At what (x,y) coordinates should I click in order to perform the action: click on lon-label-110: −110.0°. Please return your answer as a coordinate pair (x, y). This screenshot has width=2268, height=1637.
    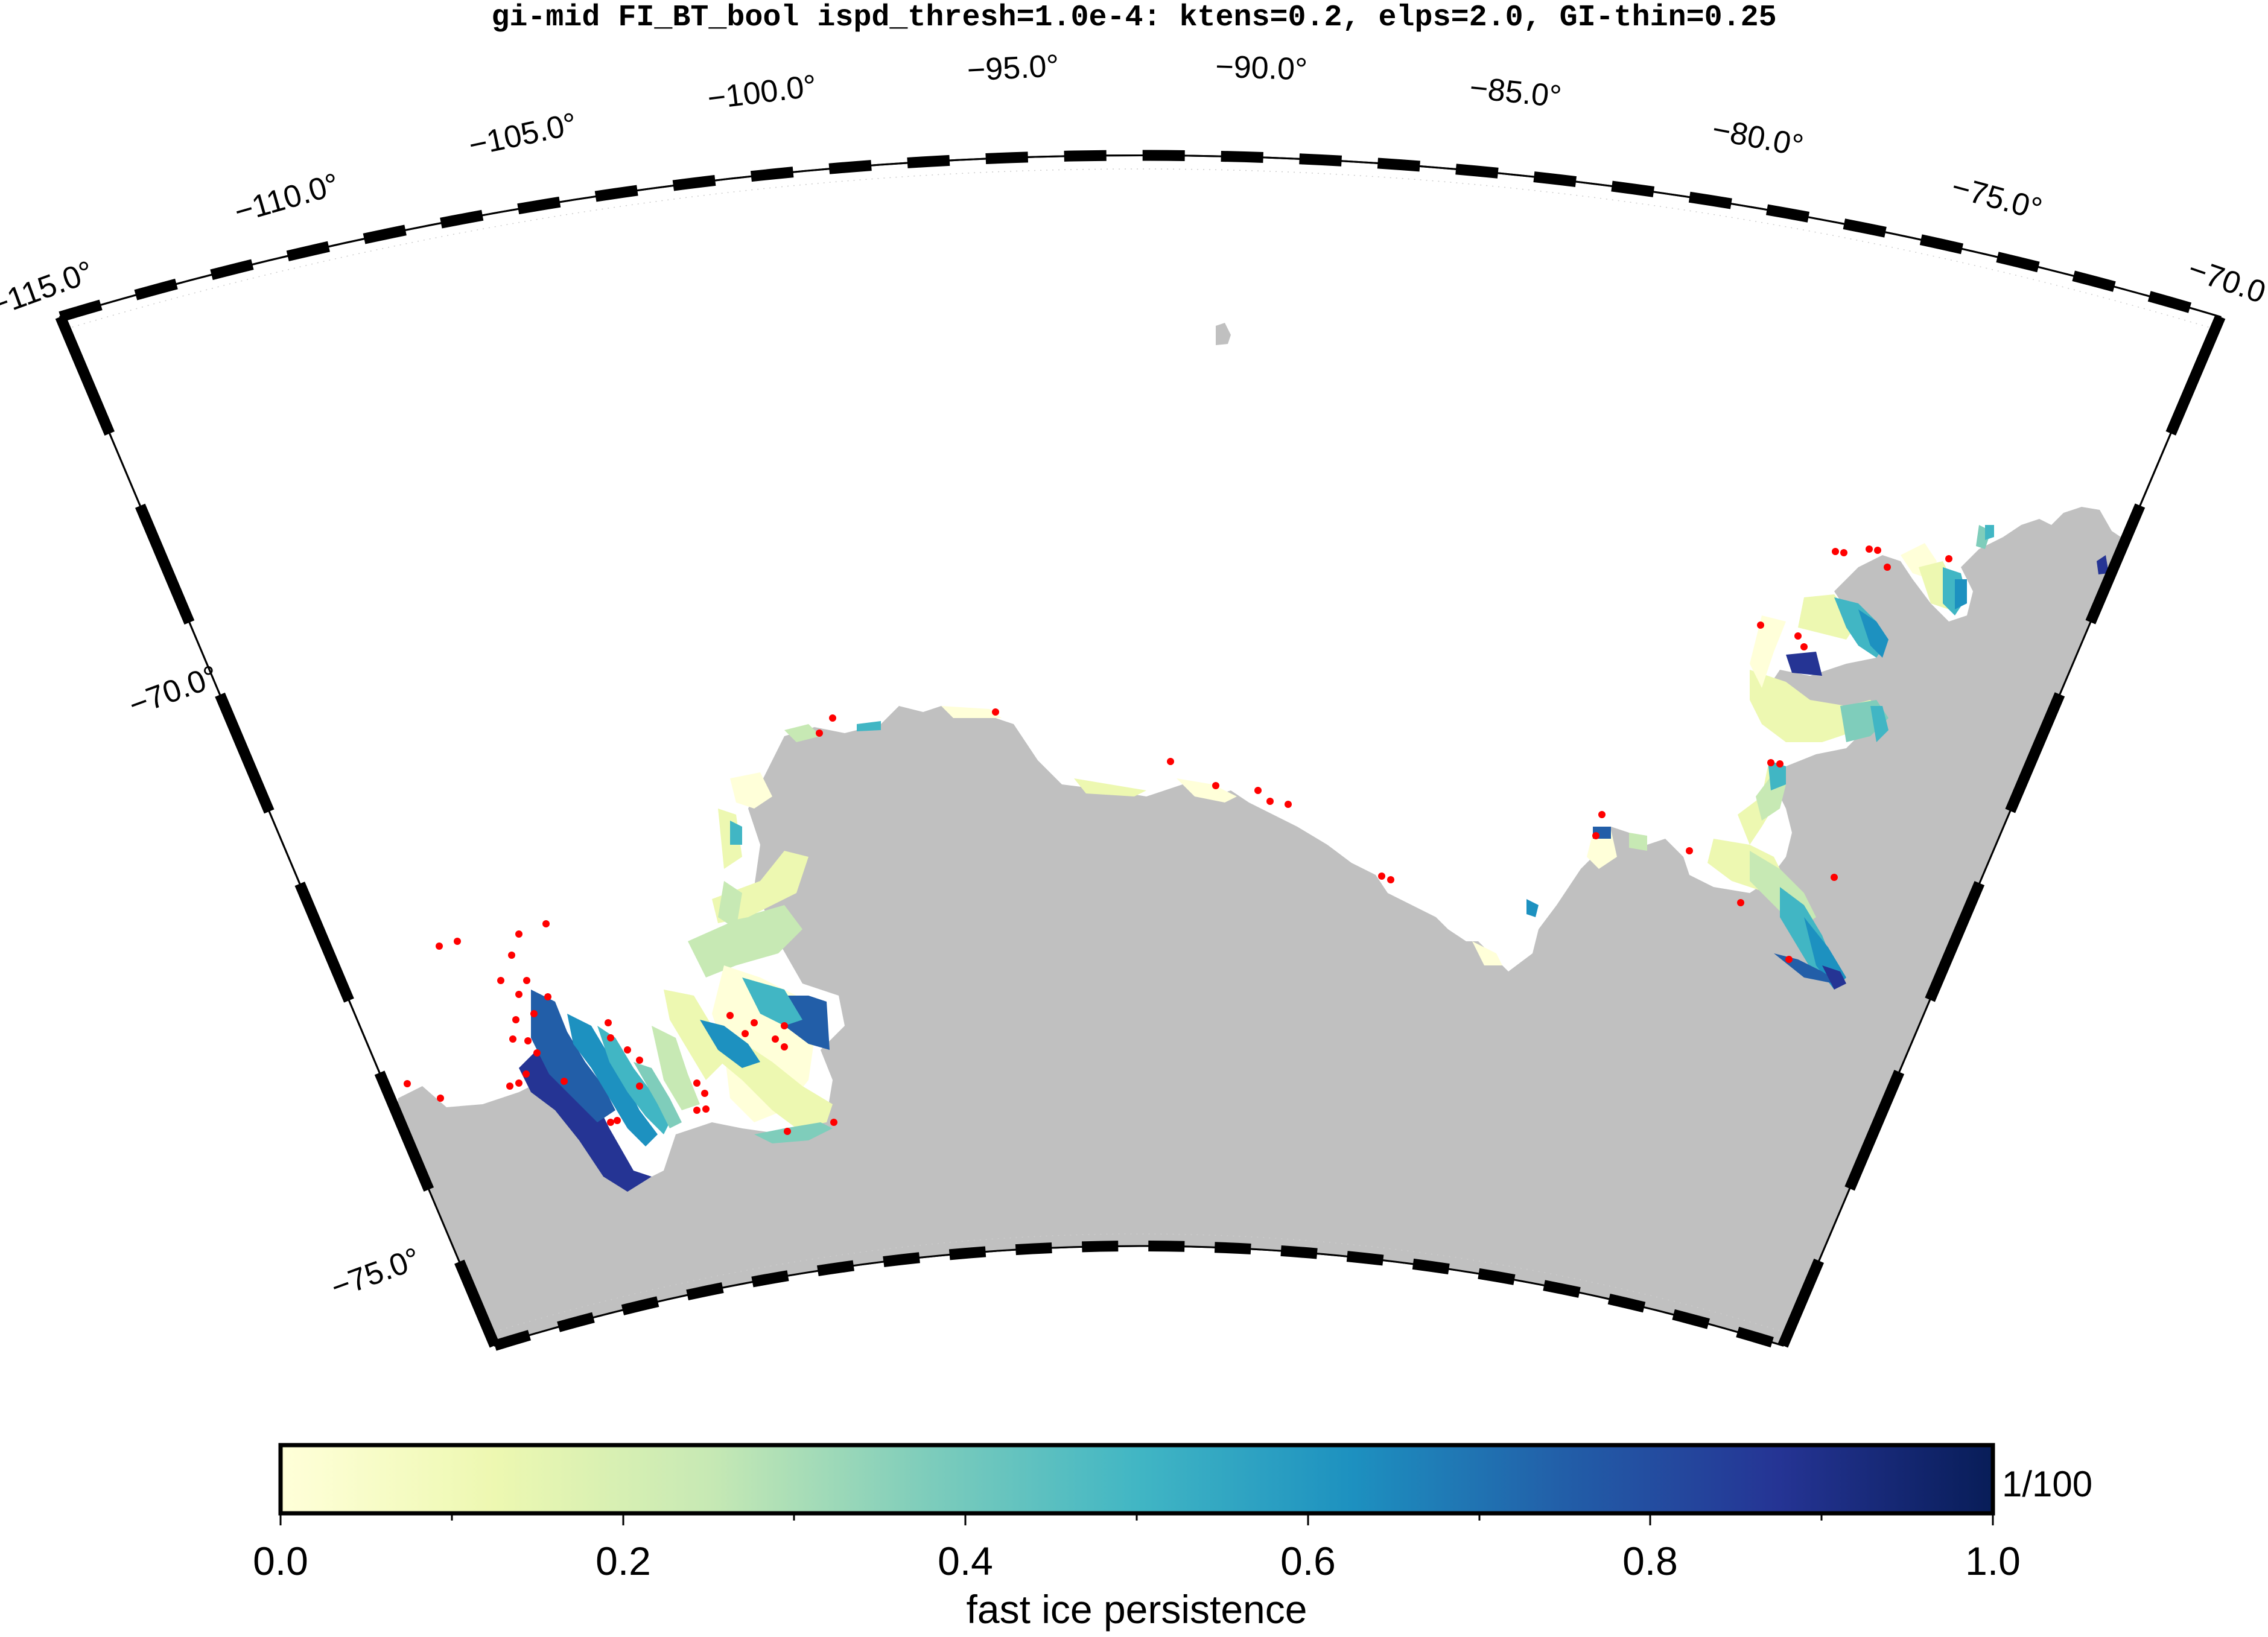
    Looking at the image, I should click on (286, 198).